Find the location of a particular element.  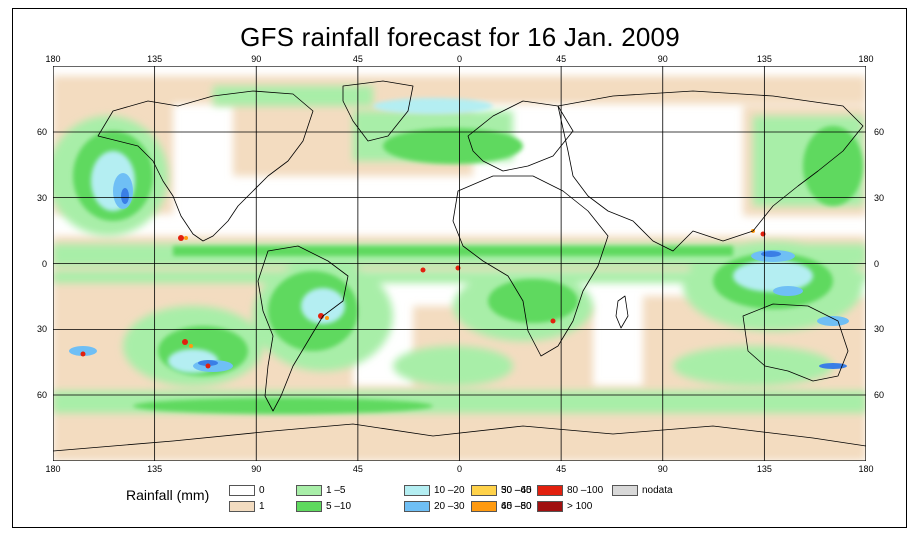

australia is located at coordinates (795, 342).